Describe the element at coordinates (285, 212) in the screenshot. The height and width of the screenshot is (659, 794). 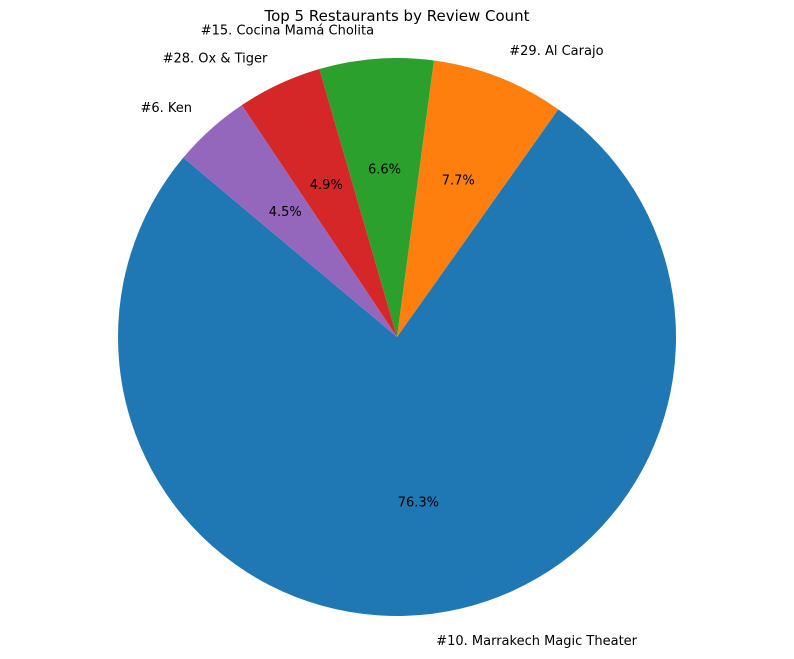
I see `slice-percent-label: 4.5%` at that location.